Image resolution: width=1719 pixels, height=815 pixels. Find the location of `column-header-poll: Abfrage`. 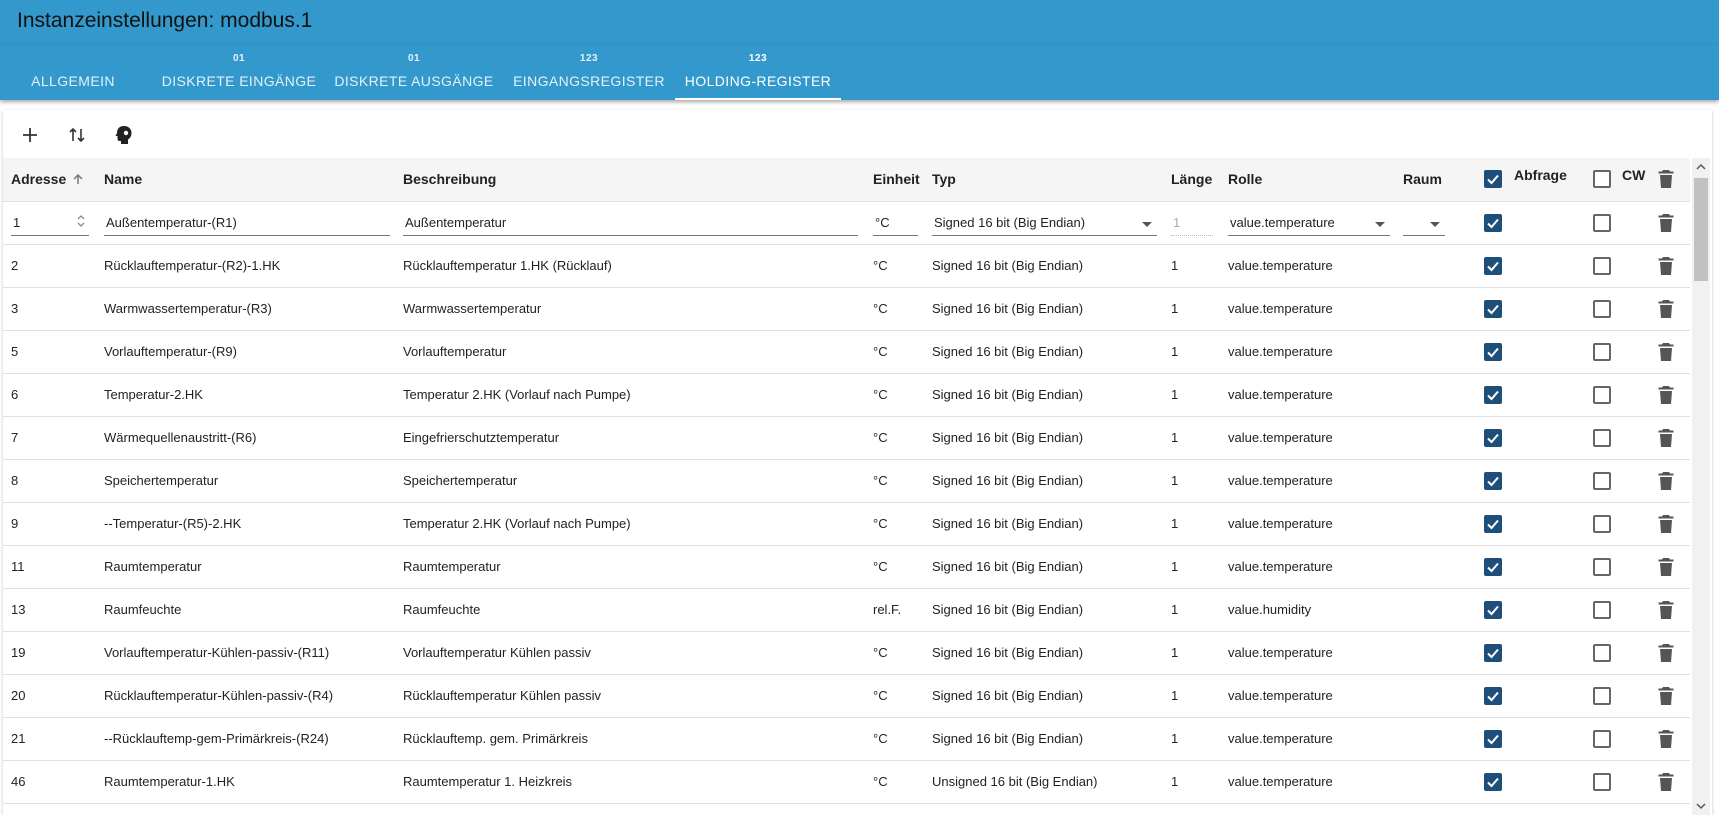

column-header-poll: Abfrage is located at coordinates (1540, 175).